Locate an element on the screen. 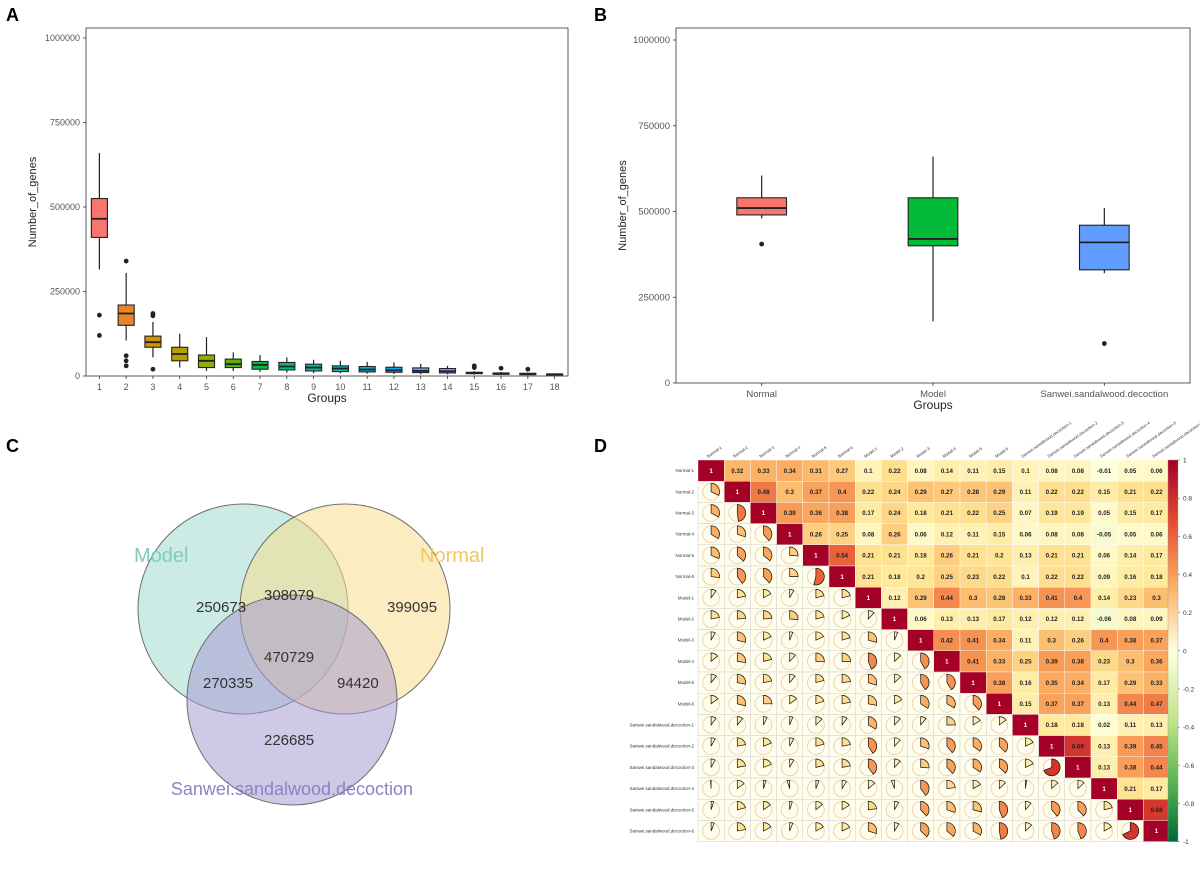 The width and height of the screenshot is (1200, 869). col-label: Sanwei.sandalwood.decoction-1 is located at coordinates (1046, 439).